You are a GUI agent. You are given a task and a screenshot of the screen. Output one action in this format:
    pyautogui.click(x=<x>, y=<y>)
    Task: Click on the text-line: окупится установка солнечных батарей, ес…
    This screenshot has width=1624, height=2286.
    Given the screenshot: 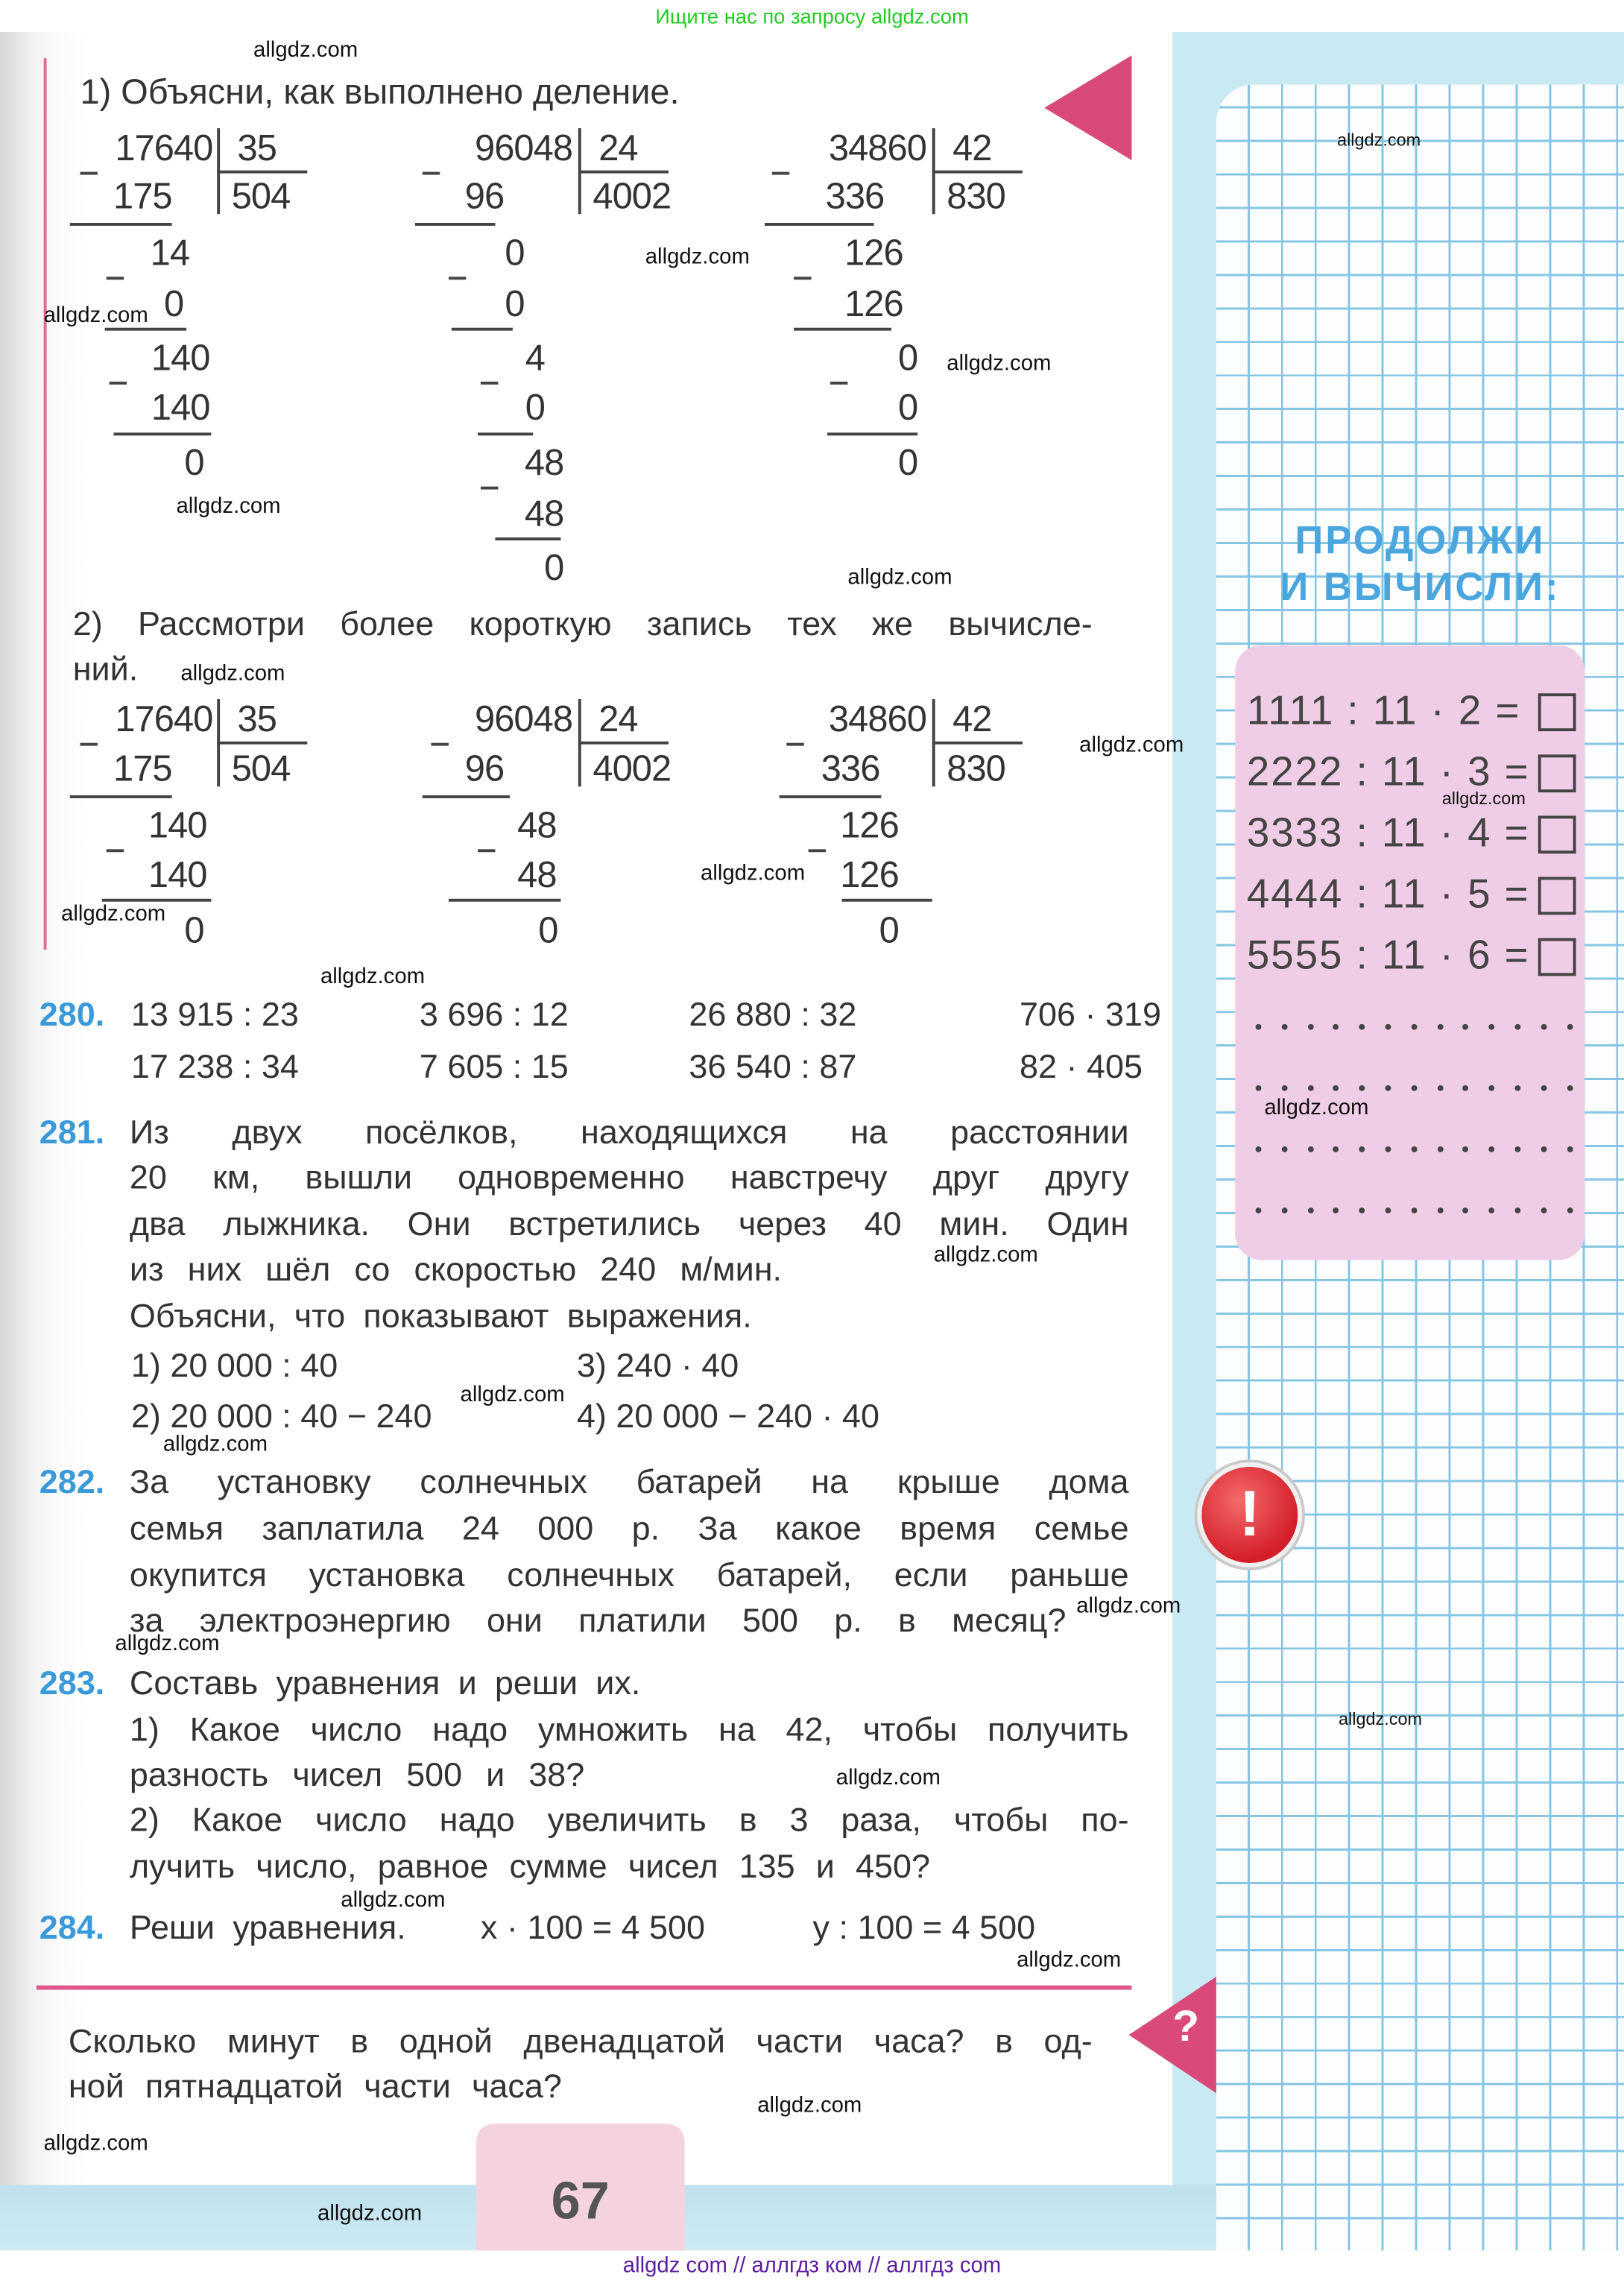 What is the action you would take?
    pyautogui.click(x=629, y=1575)
    